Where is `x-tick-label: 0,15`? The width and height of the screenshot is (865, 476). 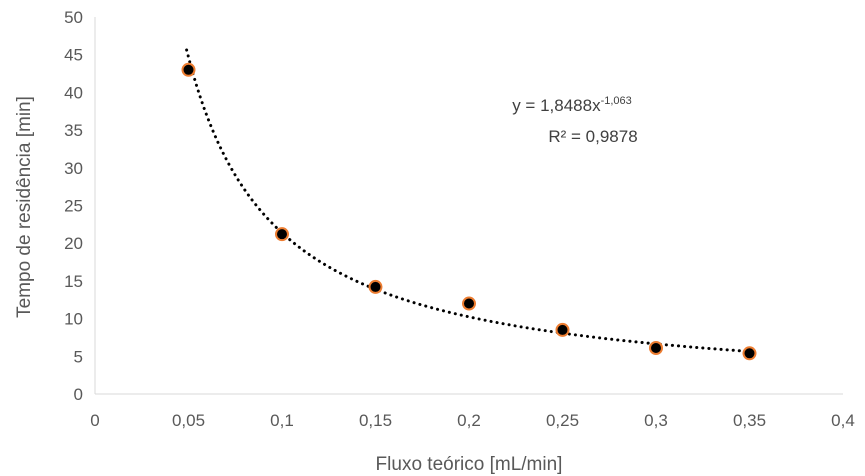 x-tick-label: 0,15 is located at coordinates (375, 420).